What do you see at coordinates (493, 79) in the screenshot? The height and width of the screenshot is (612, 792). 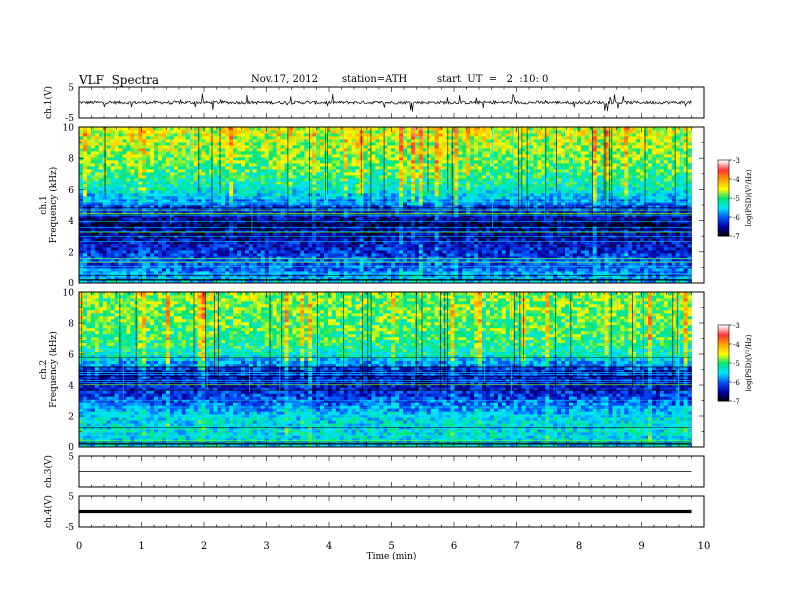 I see `start-time-label: start UT = 2 :10: 0` at bounding box center [493, 79].